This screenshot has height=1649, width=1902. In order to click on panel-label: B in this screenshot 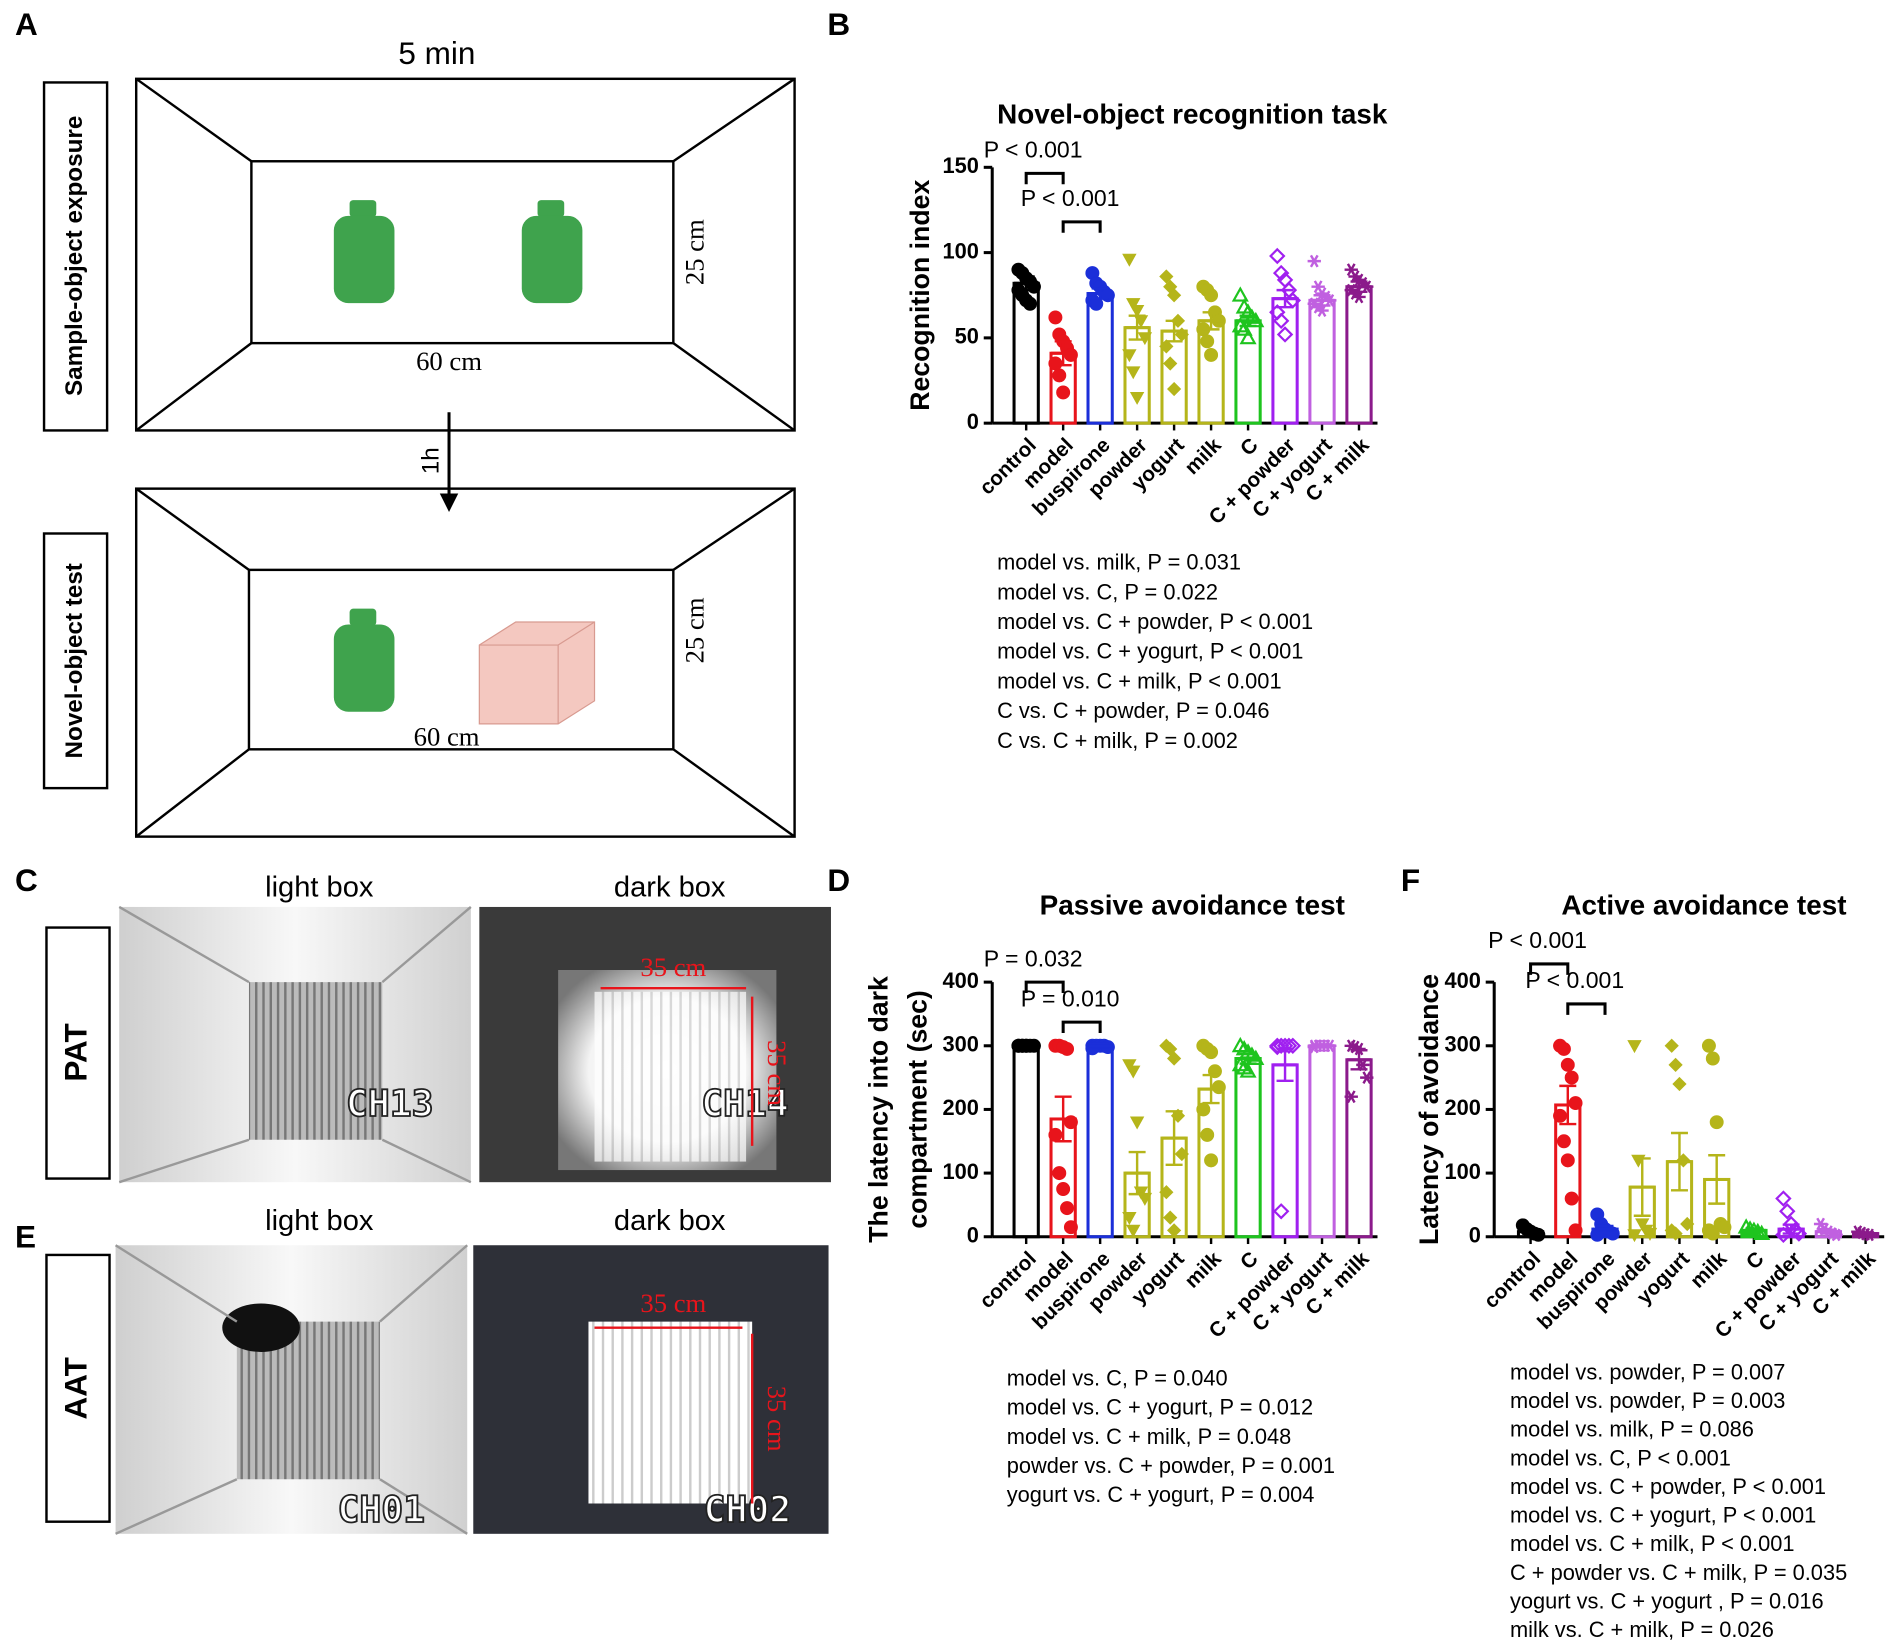, I will do `click(838, 24)`.